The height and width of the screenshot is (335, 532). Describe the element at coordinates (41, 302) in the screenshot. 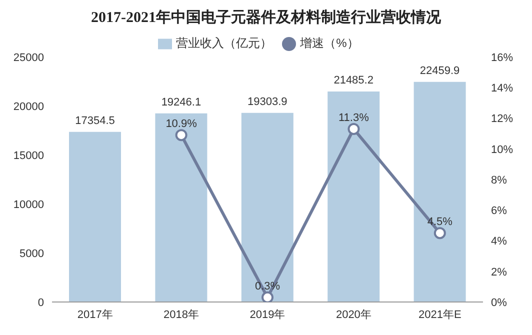

I see `y-tick-label: 0` at that location.